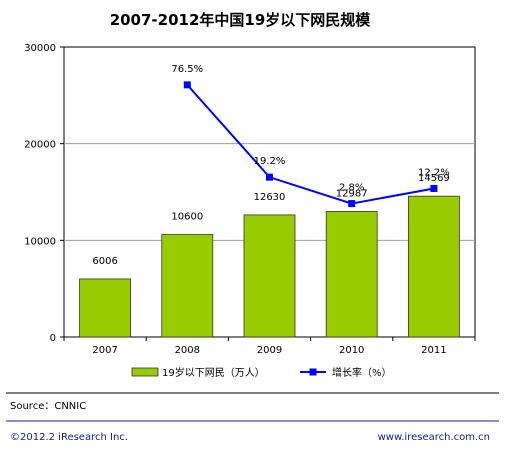  Describe the element at coordinates (434, 437) in the screenshot. I see `footer-website: www.iresearch.com.cn` at that location.